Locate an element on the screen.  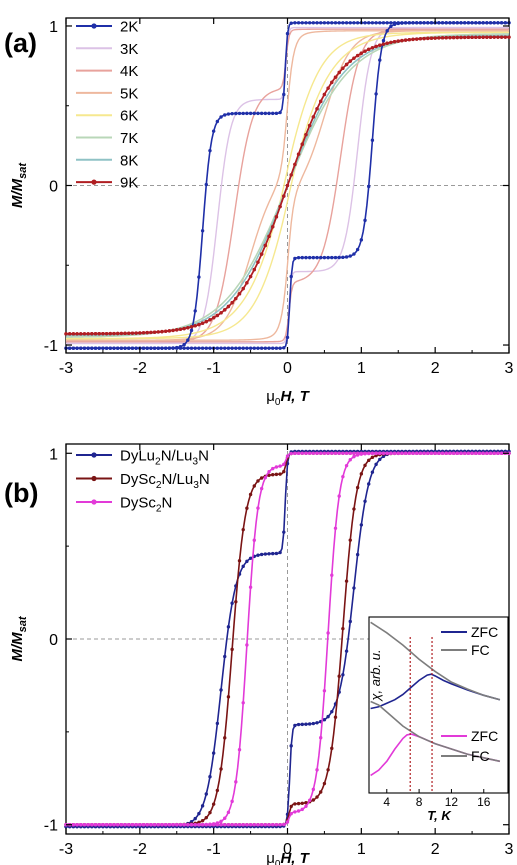
inset-legend-label: FC is located at coordinates (480, 756).